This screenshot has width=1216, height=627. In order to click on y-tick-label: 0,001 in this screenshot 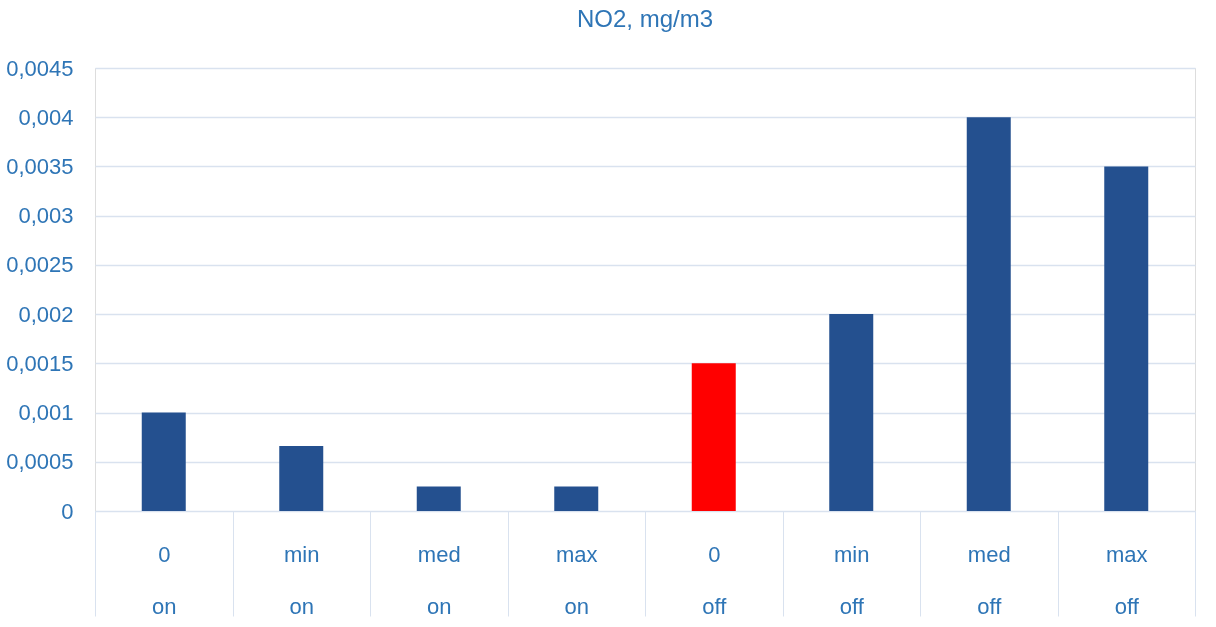, I will do `click(46, 413)`.